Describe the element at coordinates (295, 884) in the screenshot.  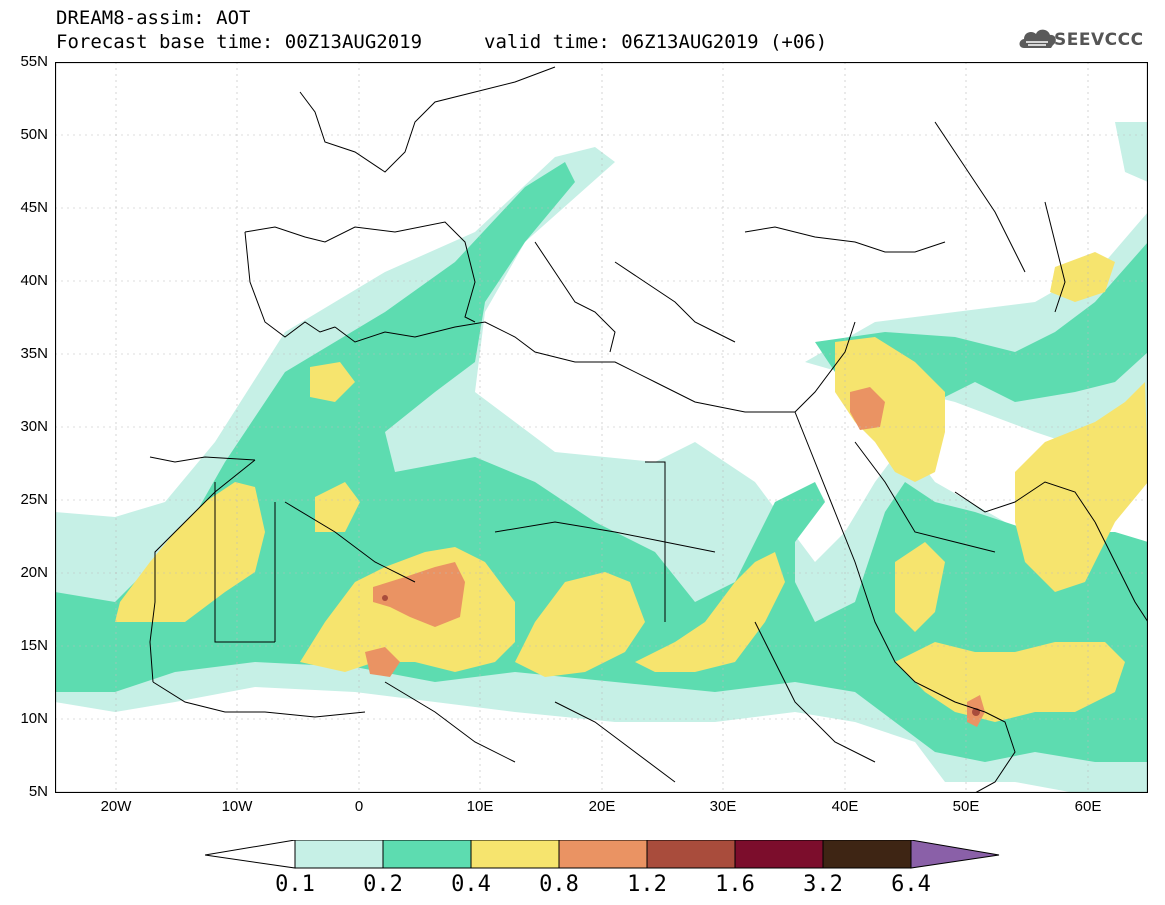
I see `colorbar-label: 0.1` at that location.